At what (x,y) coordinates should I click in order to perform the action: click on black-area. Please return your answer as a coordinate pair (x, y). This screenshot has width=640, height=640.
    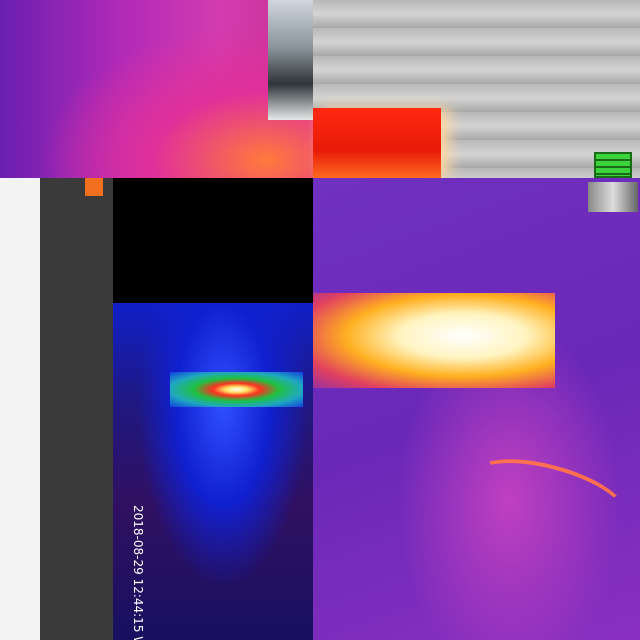
    Looking at the image, I should click on (213, 240).